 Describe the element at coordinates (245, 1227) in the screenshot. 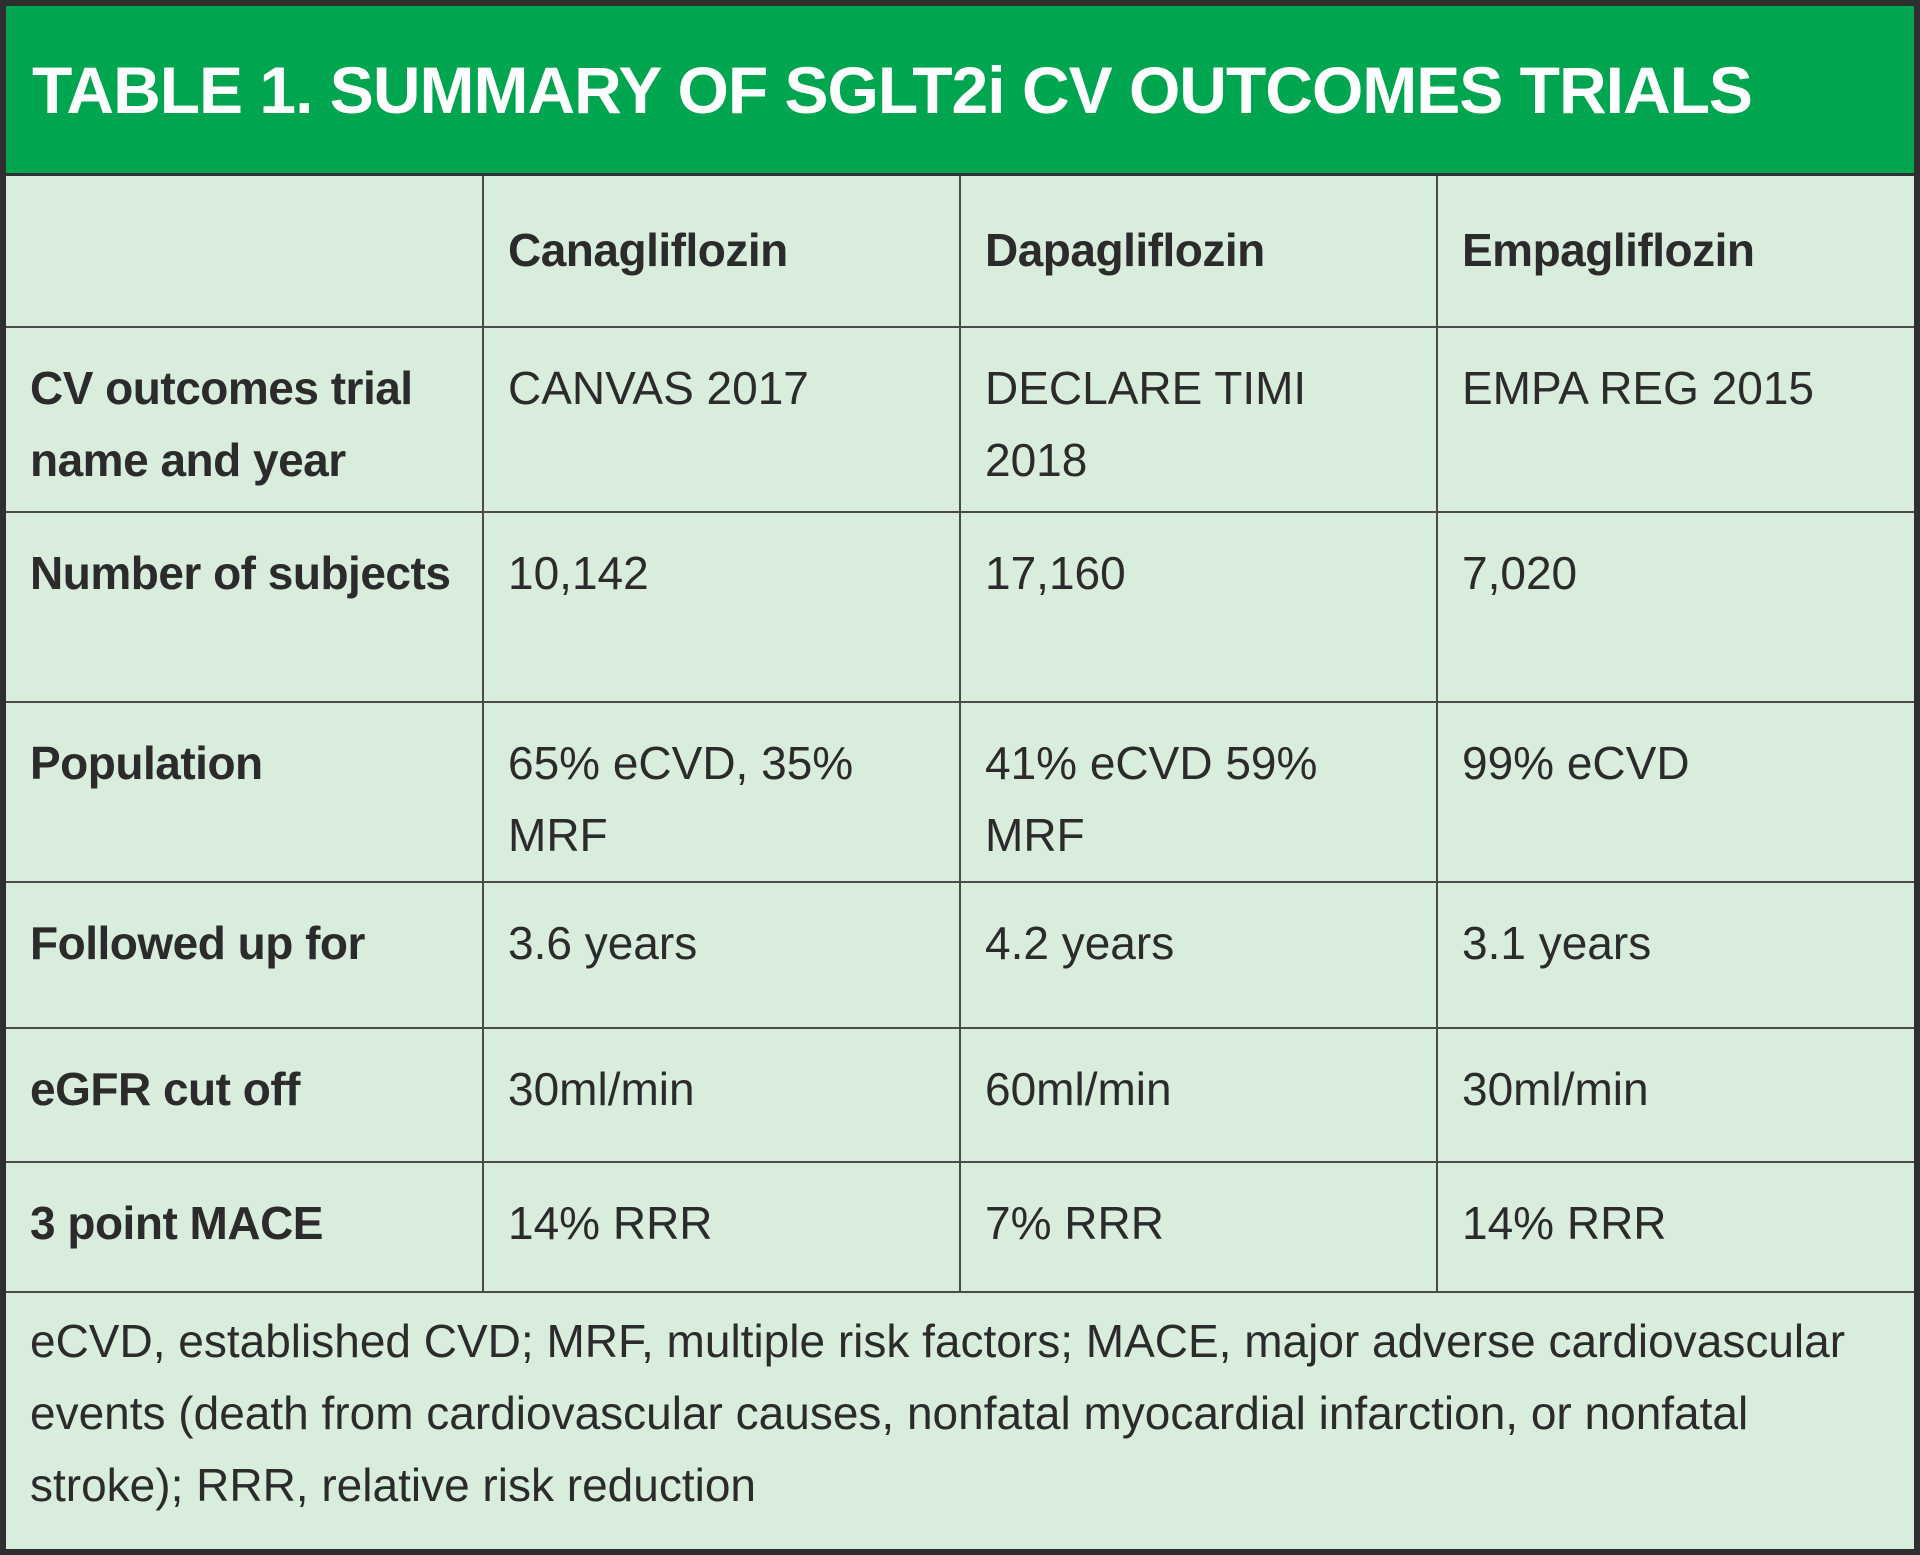

I see `row-label: 3 point MACE` at that location.